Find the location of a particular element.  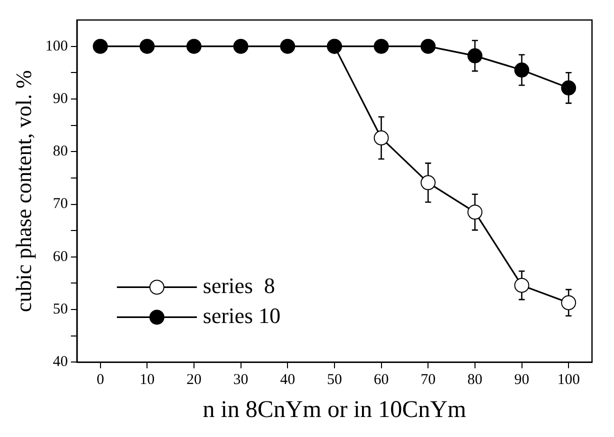

x-tick-label: 40 is located at coordinates (288, 380).